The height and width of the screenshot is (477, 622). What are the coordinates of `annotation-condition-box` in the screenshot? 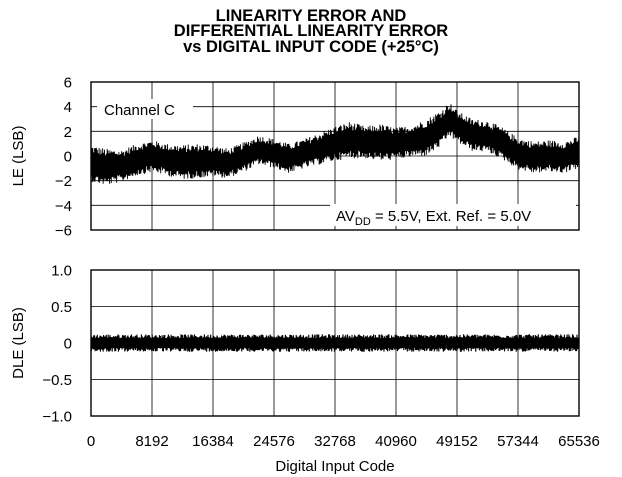 It's located at (453, 215).